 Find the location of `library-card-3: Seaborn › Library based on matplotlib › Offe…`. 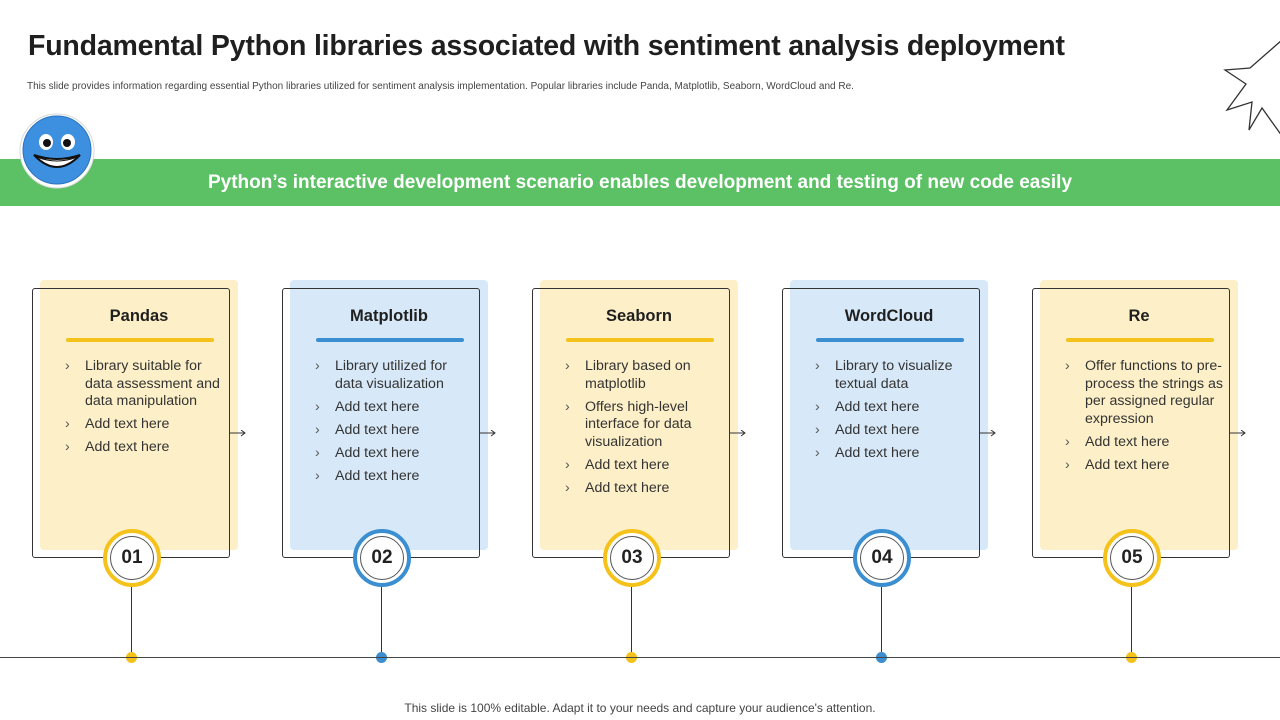

library-card-3: Seaborn › Library based on matplotlib › Offe… is located at coordinates (642, 435).